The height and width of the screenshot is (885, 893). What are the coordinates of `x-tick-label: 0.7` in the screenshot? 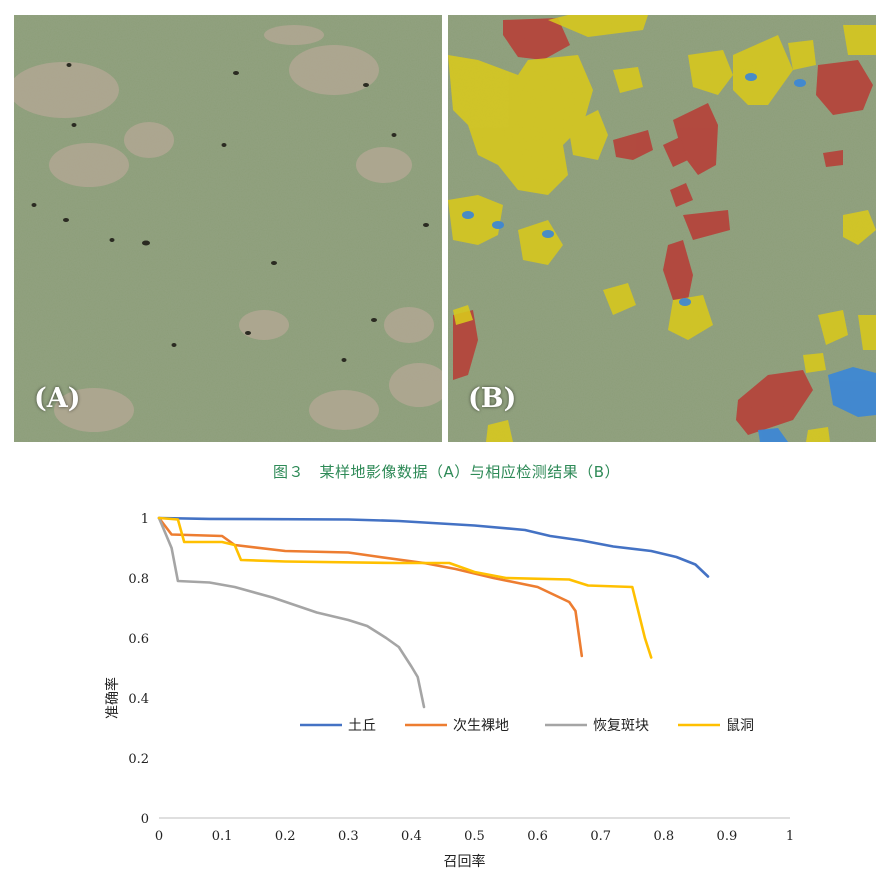 It's located at (600, 836).